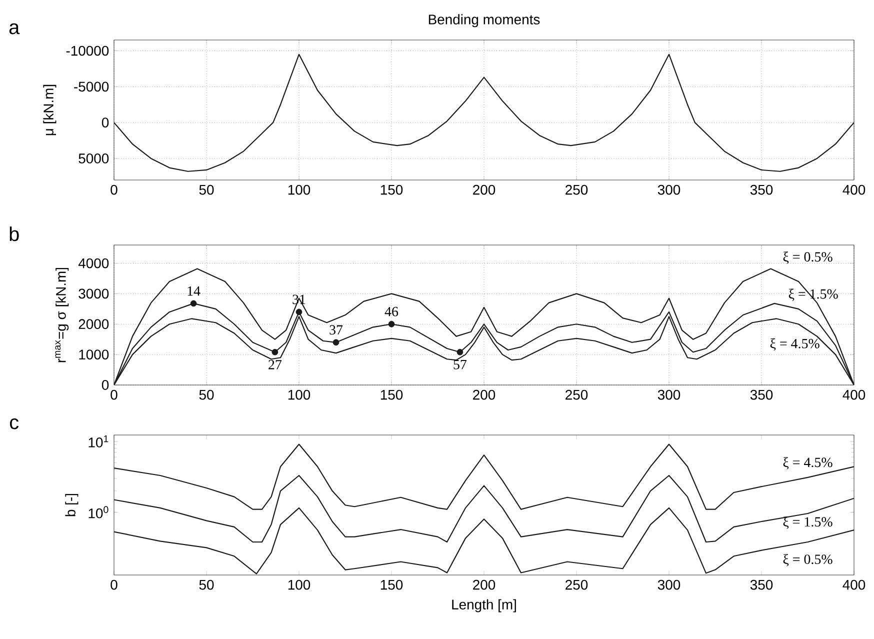 The height and width of the screenshot is (639, 874). Describe the element at coordinates (87, 51) in the screenshot. I see `y-tick-label: -10000` at that location.